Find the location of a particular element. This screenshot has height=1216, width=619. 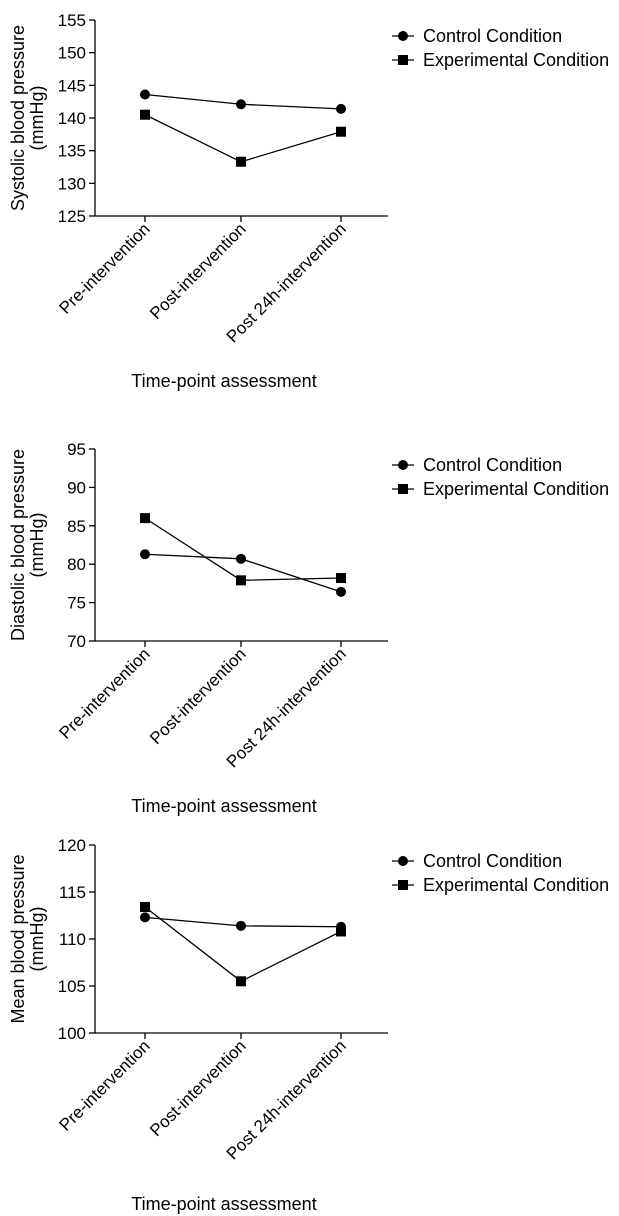

y-tick-label: 100 is located at coordinates (72, 1033).